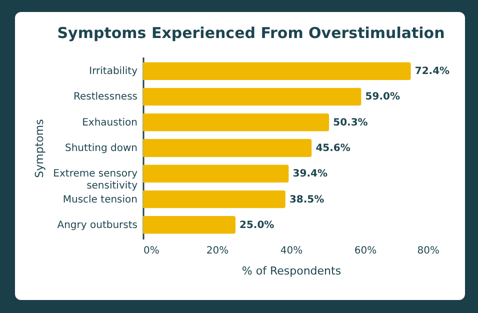 This screenshot has width=478, height=313. Describe the element at coordinates (292, 271) in the screenshot. I see `x-axis-title: % of Respondents` at that location.